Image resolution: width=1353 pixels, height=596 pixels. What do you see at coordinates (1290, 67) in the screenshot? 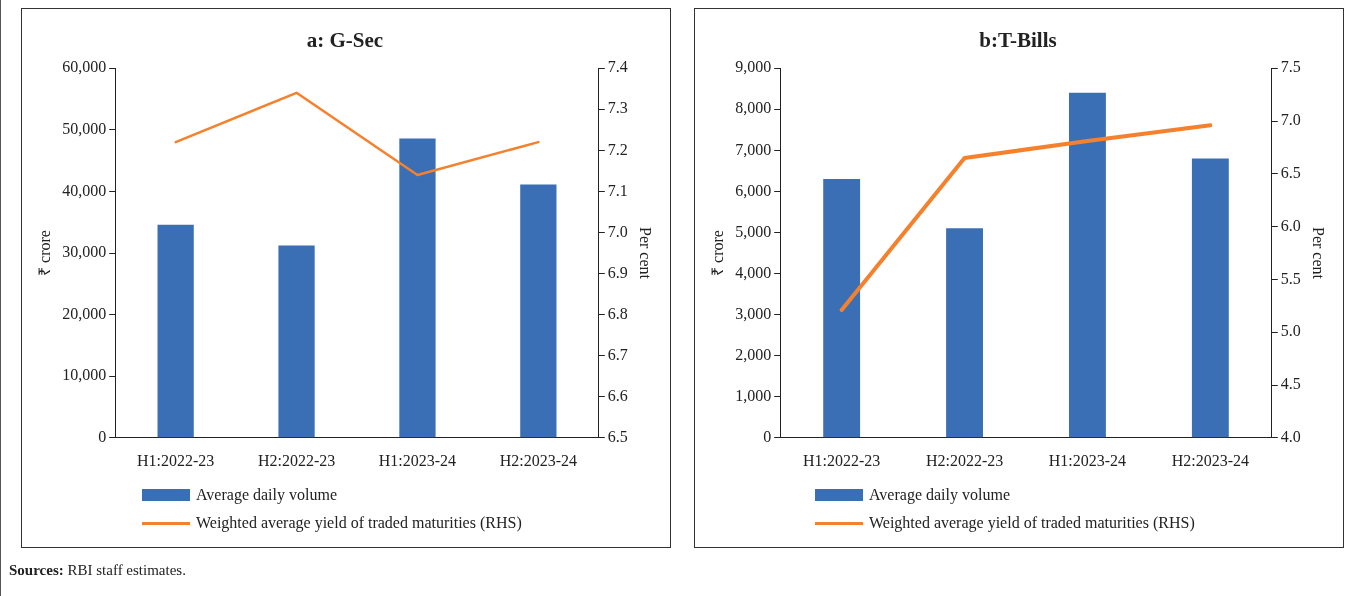
I see `y2-tick-label: 7.5` at bounding box center [1290, 67].